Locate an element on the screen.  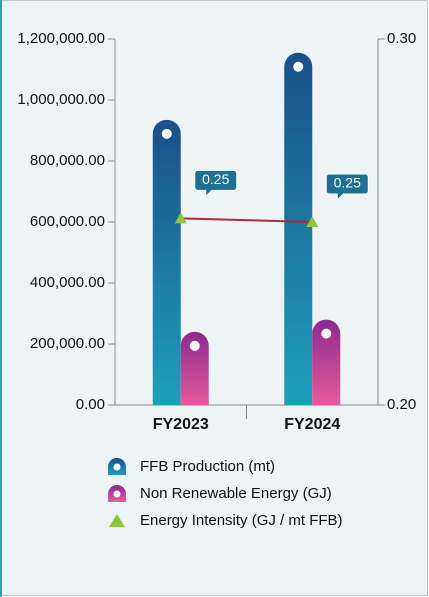
y2-tick-label: 0.30 is located at coordinates (401, 38).